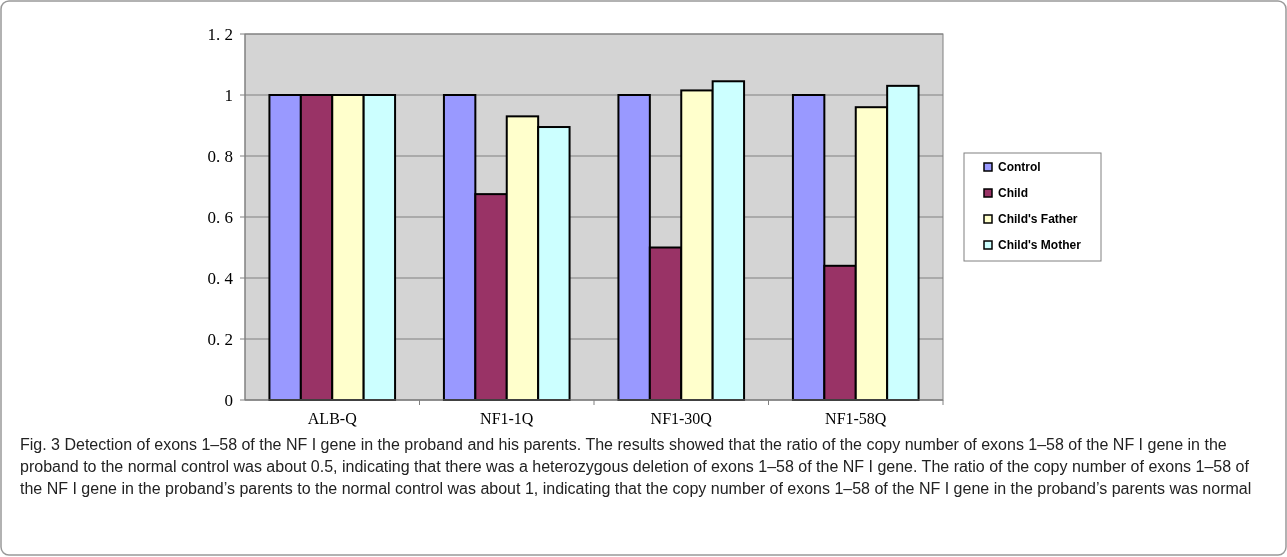  What do you see at coordinates (636, 466) in the screenshot?
I see `caption: Fig. 3 Detection of exons 1–58 of the NF I gene in the proband and his parents. The results showed that the ratio of the copy number of exons 1–58 of the NF I gene in the proband to the normal control was about 0.5, indicating that there was a heterozygous deletion of exons 1–58 of the NF I gene. The ratio of the copy number of exons 1–58 of the NF I gene in the proband’s parents to the normal control was about 1, indicating that the copy number of exons 1–58 of the NF I gene in the proband’s parents was normal` at bounding box center [636, 466].